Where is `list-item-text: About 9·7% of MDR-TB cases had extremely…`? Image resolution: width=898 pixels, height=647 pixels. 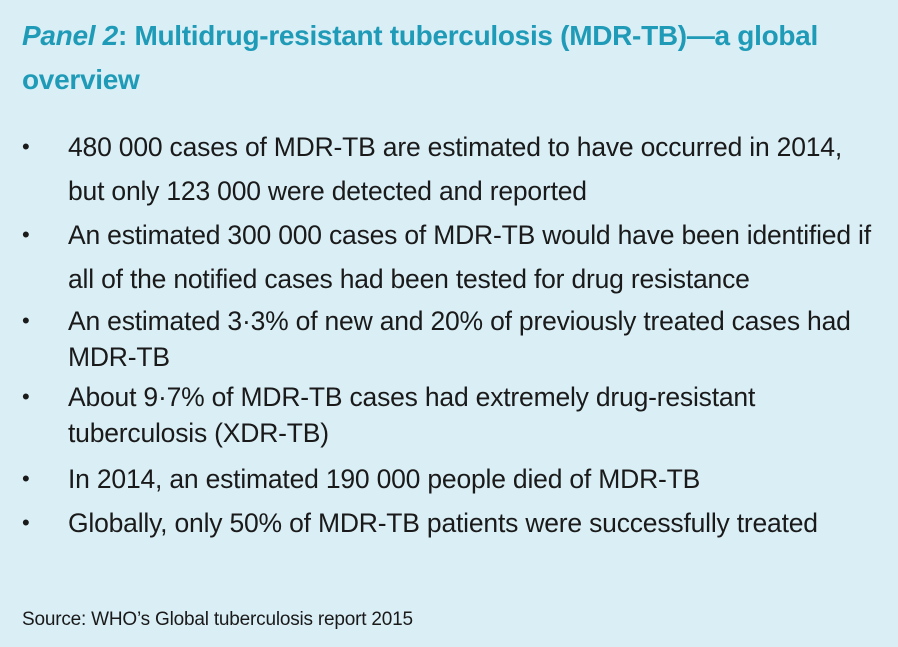 list-item-text: About 9·7% of MDR-TB cases had extremely… is located at coordinates (412, 415).